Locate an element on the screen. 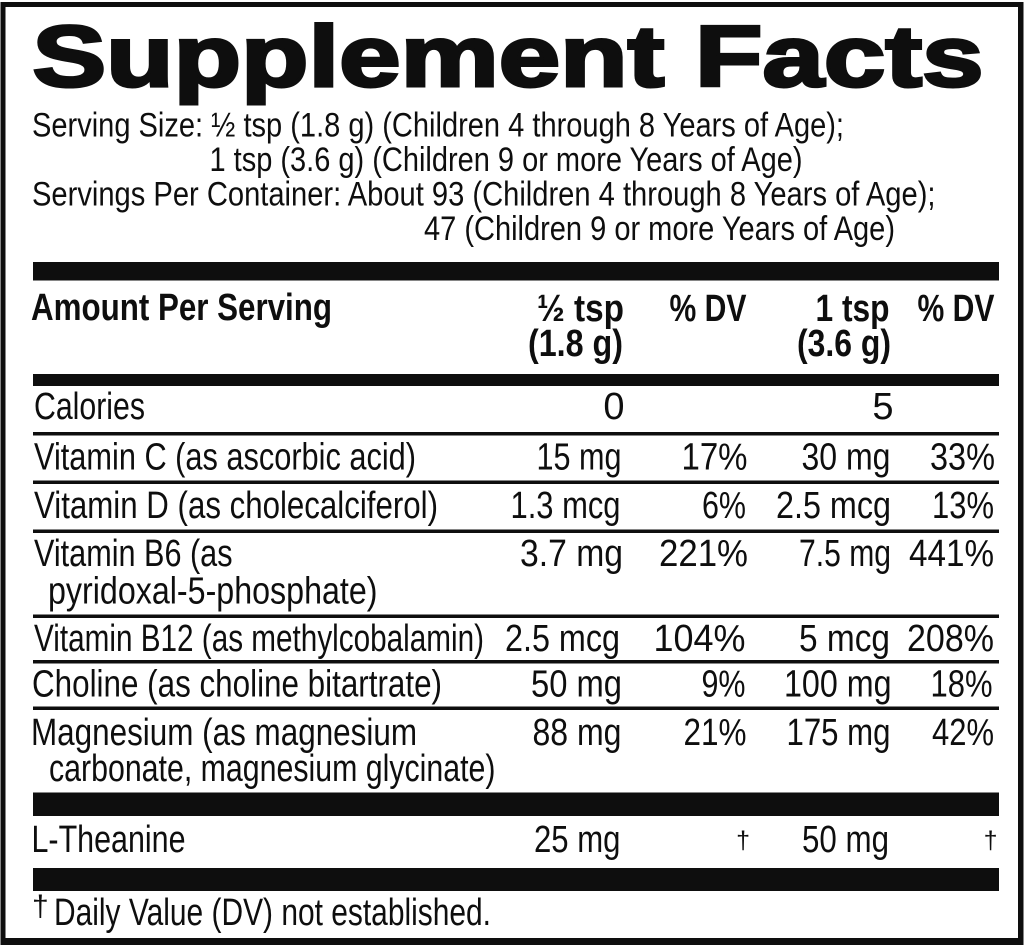  svg-text: 88 mg is located at coordinates (577, 733).